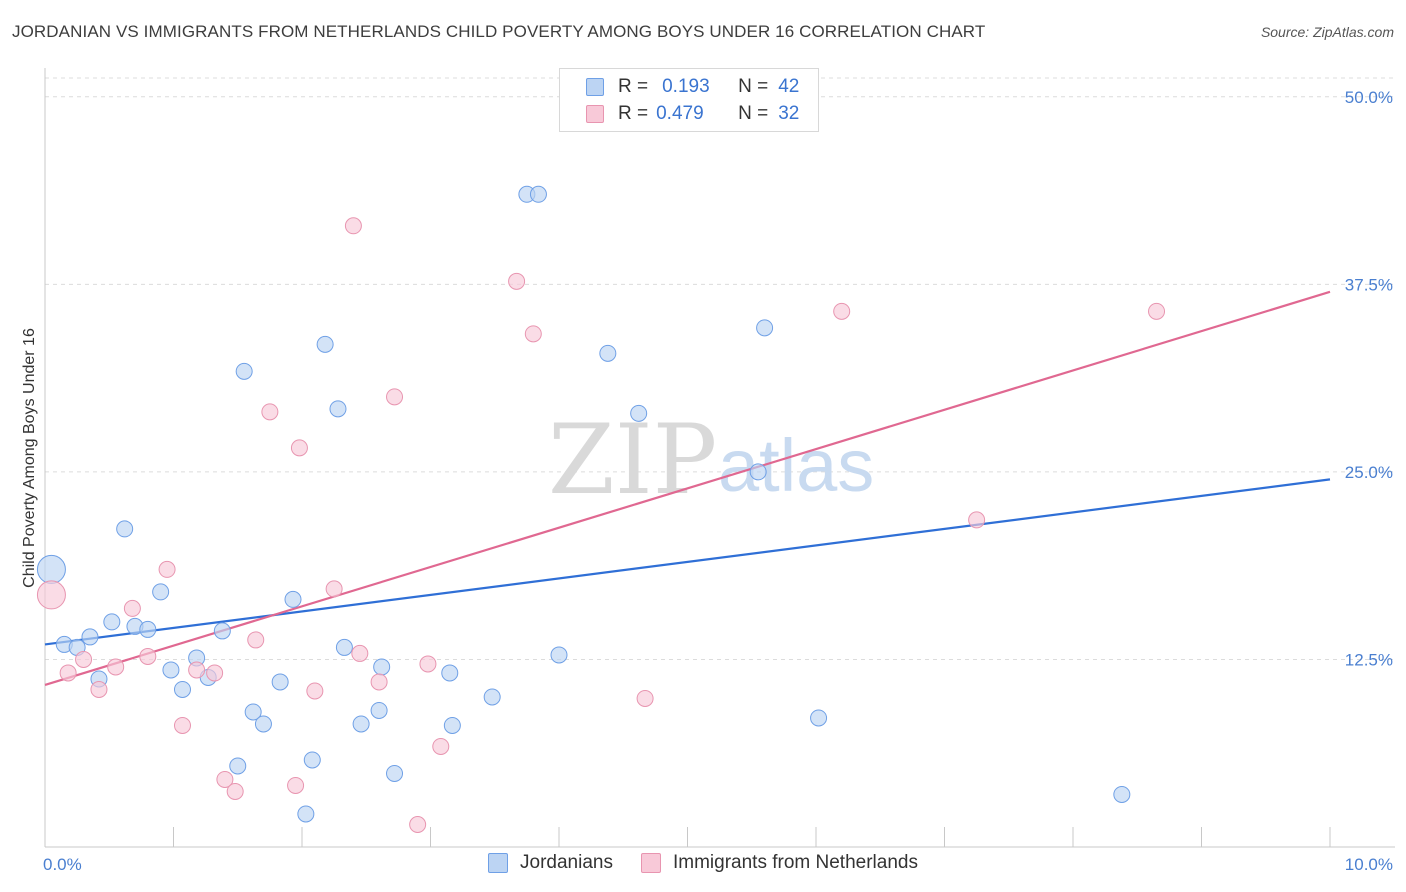  I want to click on series-legend: Jordanians Immigrants from Netherlands, so click(703, 863).